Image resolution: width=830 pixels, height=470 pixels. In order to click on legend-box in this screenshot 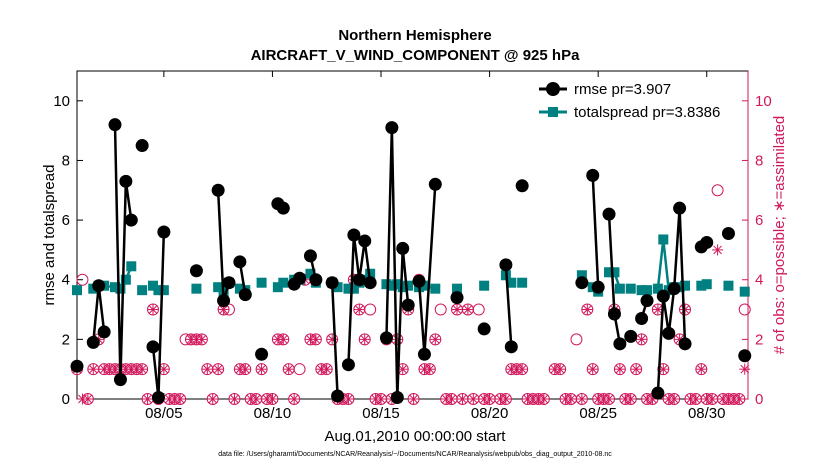, I will do `click(637, 100)`.